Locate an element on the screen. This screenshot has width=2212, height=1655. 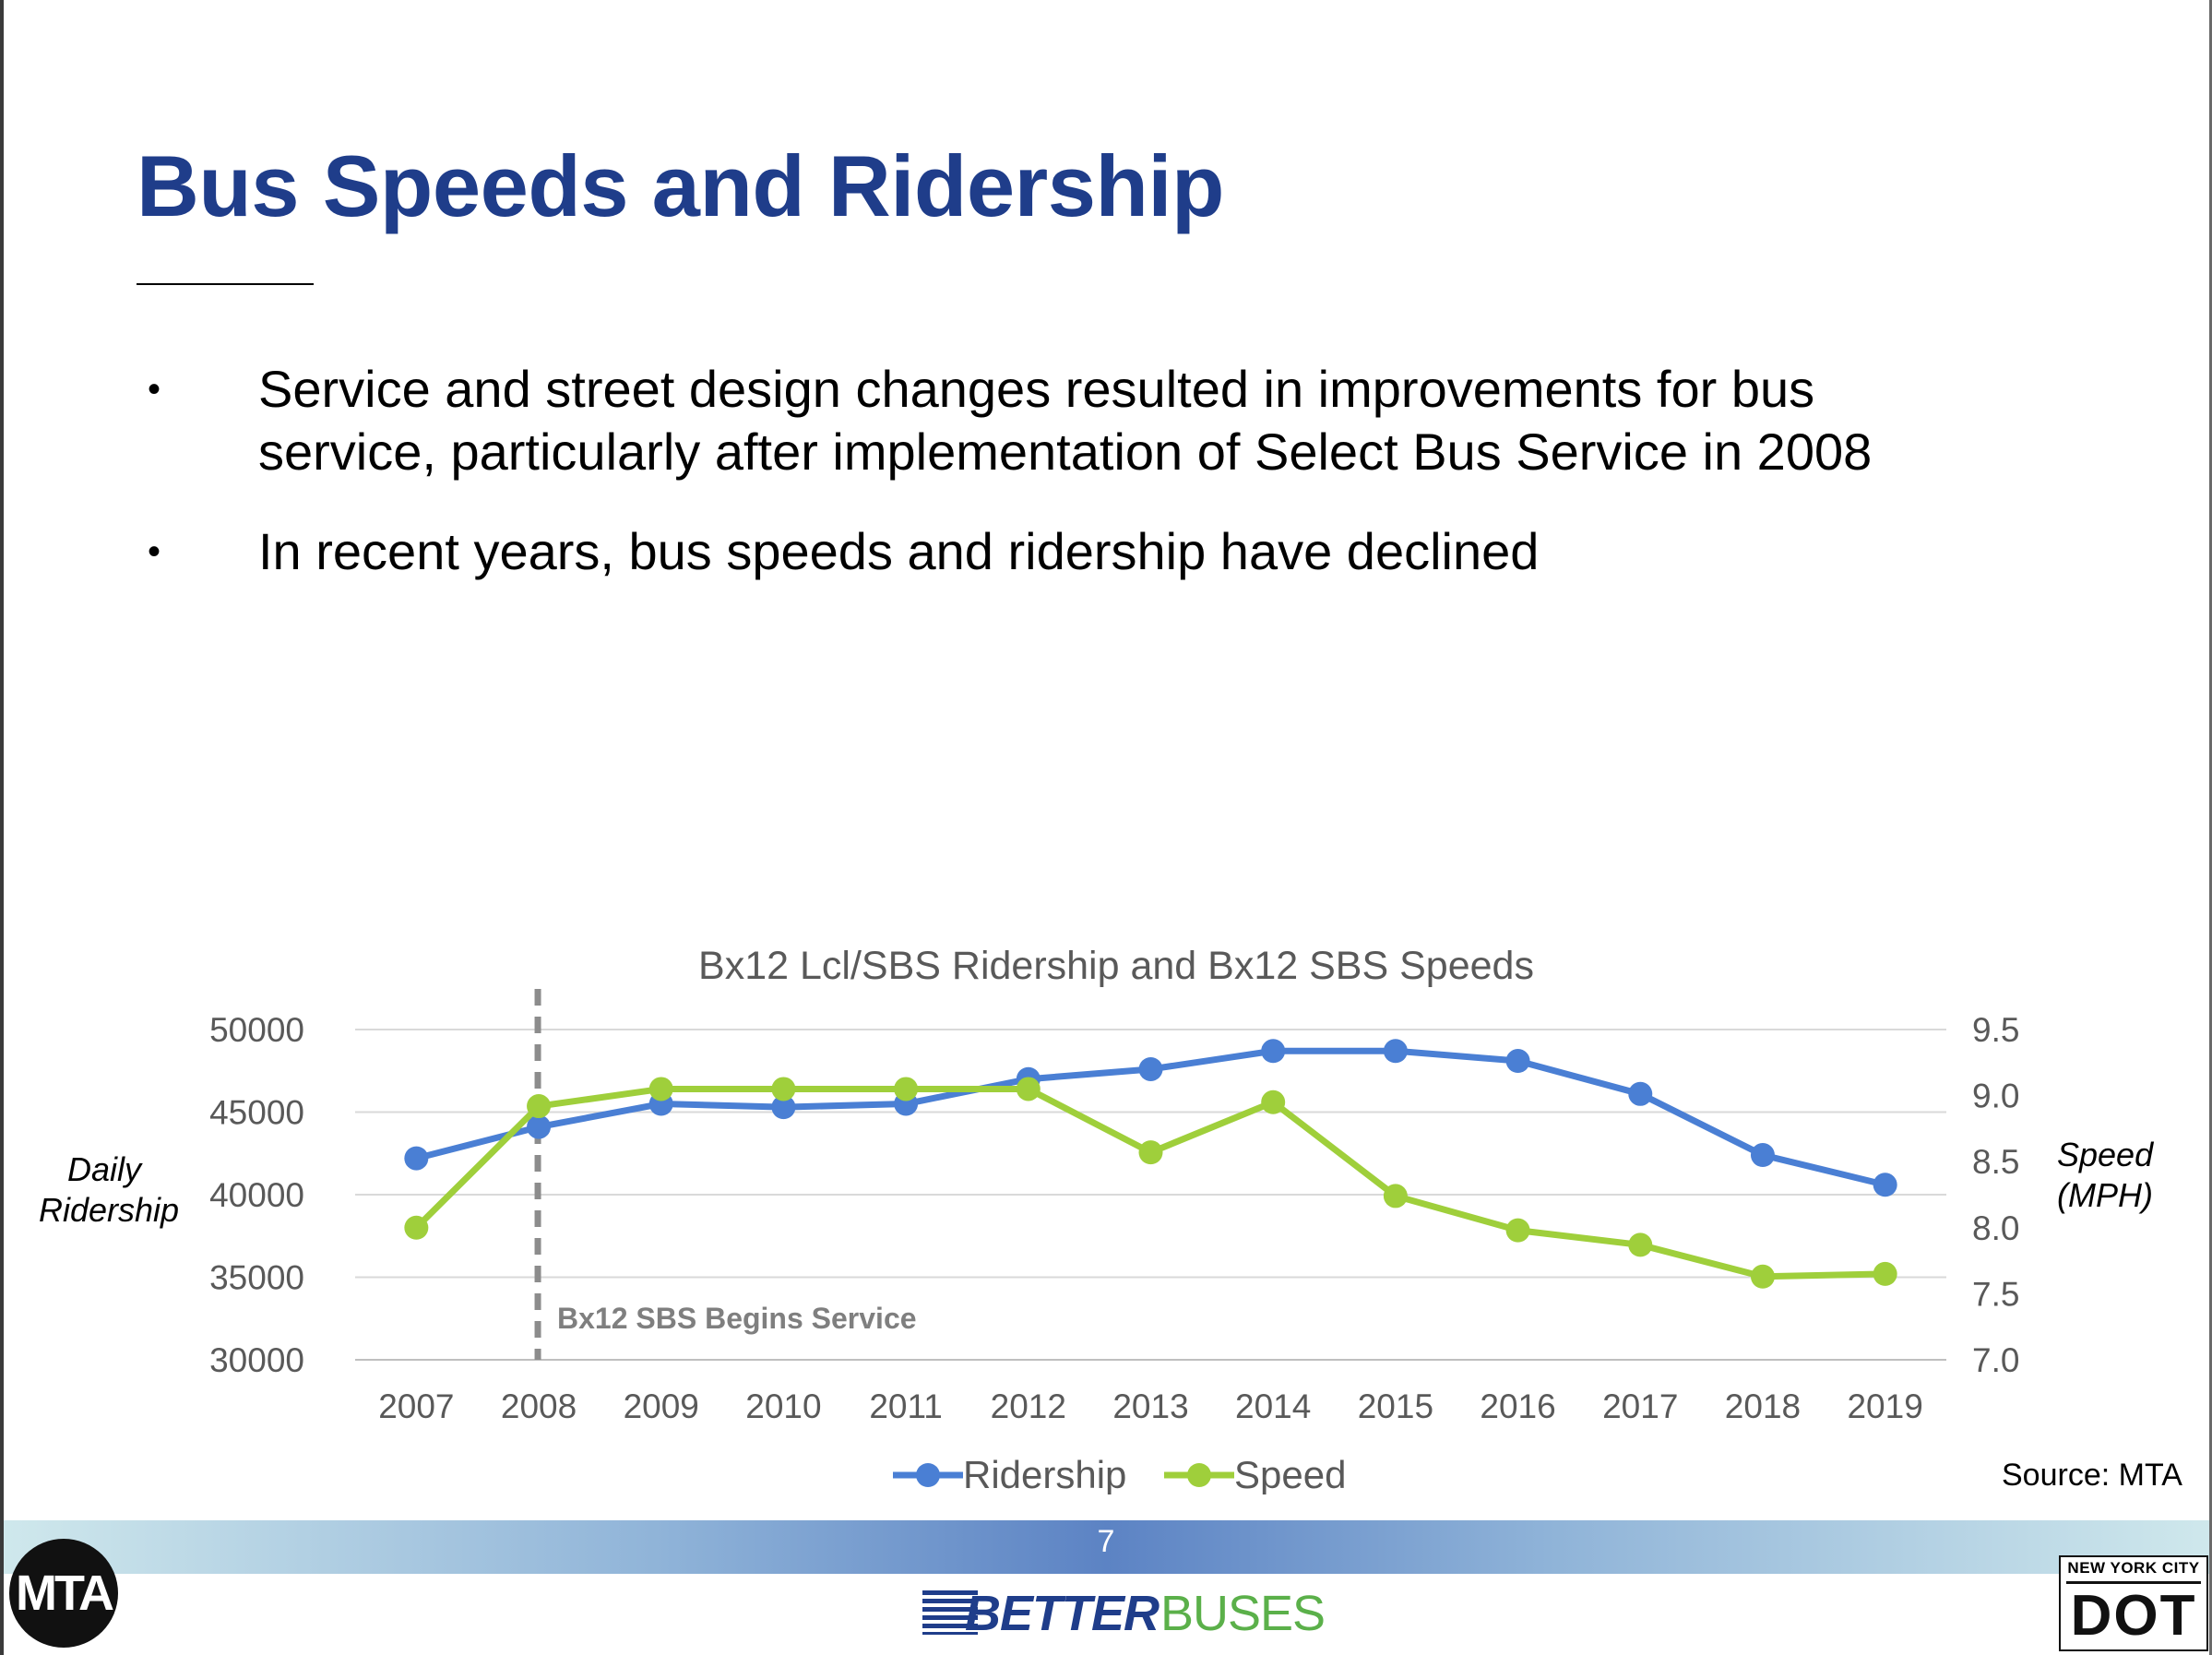
series-speed is located at coordinates (1150, 1183).